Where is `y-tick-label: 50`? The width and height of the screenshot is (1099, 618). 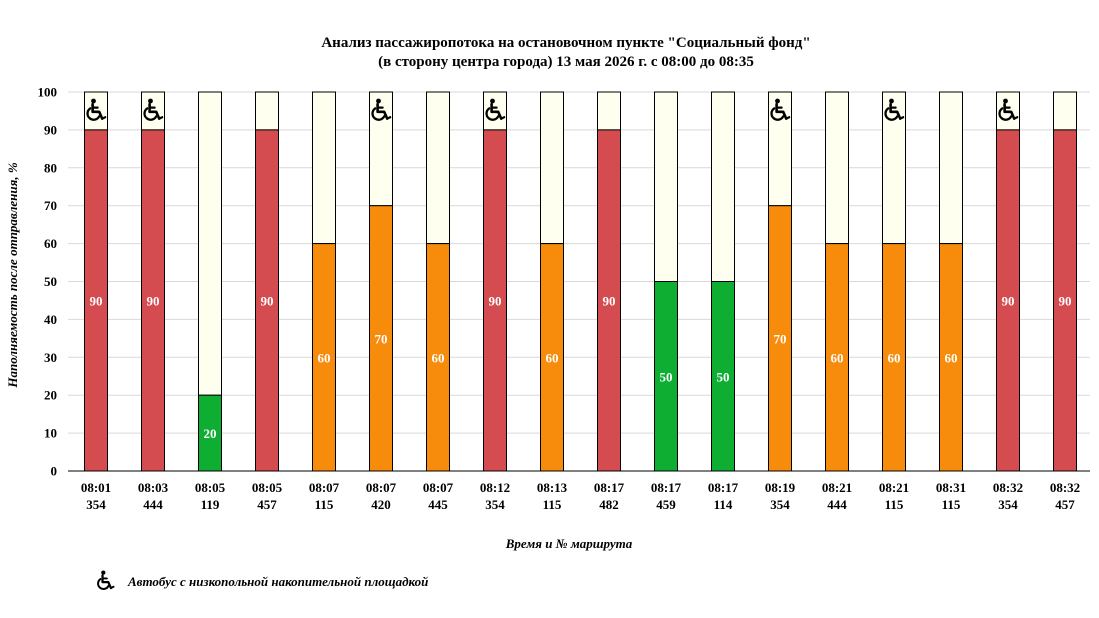
y-tick-label: 50 is located at coordinates (50, 281).